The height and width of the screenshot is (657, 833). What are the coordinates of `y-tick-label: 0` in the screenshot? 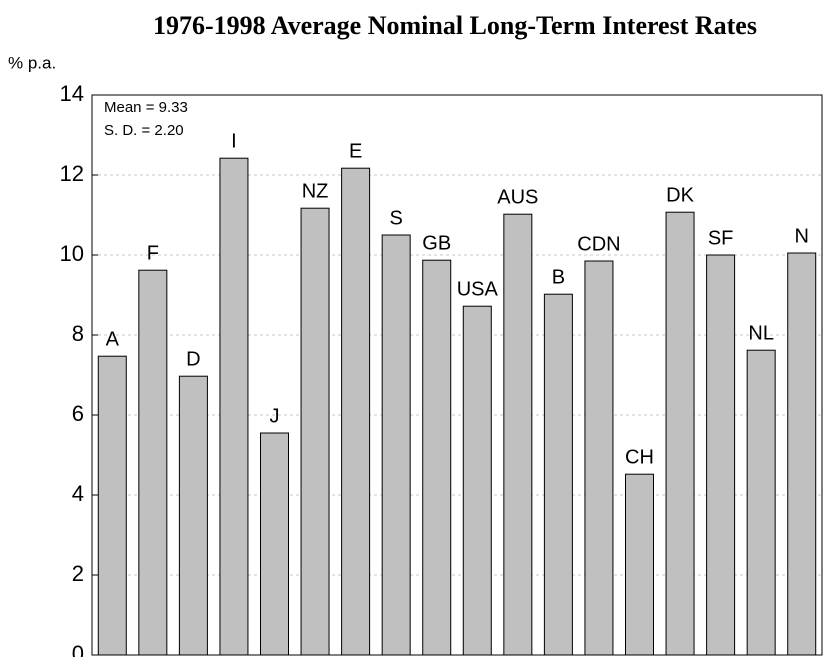 It's located at (78, 649).